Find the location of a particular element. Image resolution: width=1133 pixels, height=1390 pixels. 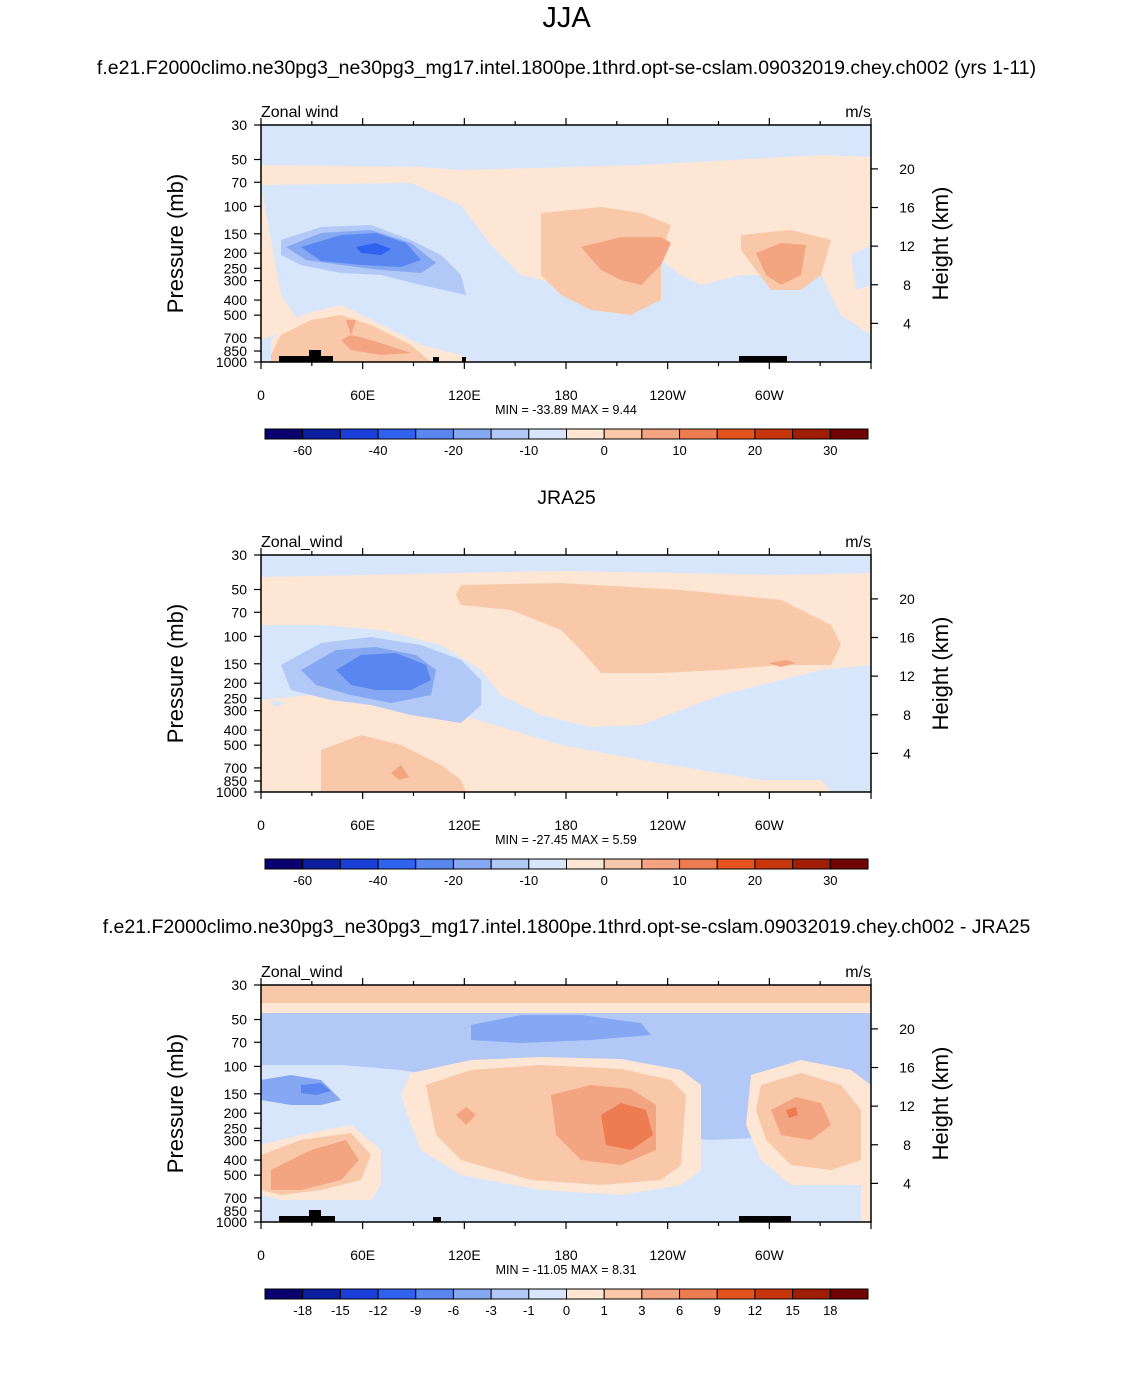

x-tick-label: 0 is located at coordinates (261, 1255).